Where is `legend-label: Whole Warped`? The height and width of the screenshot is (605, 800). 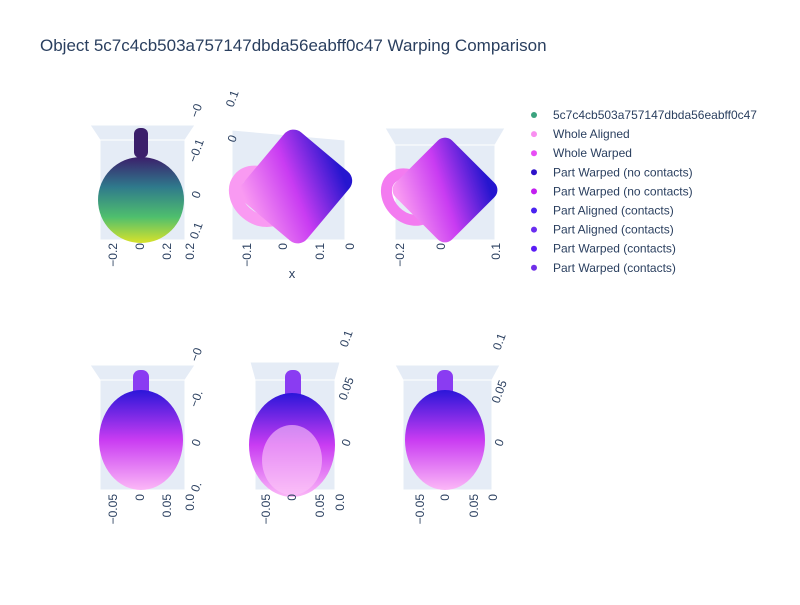 legend-label: Whole Warped is located at coordinates (592, 153).